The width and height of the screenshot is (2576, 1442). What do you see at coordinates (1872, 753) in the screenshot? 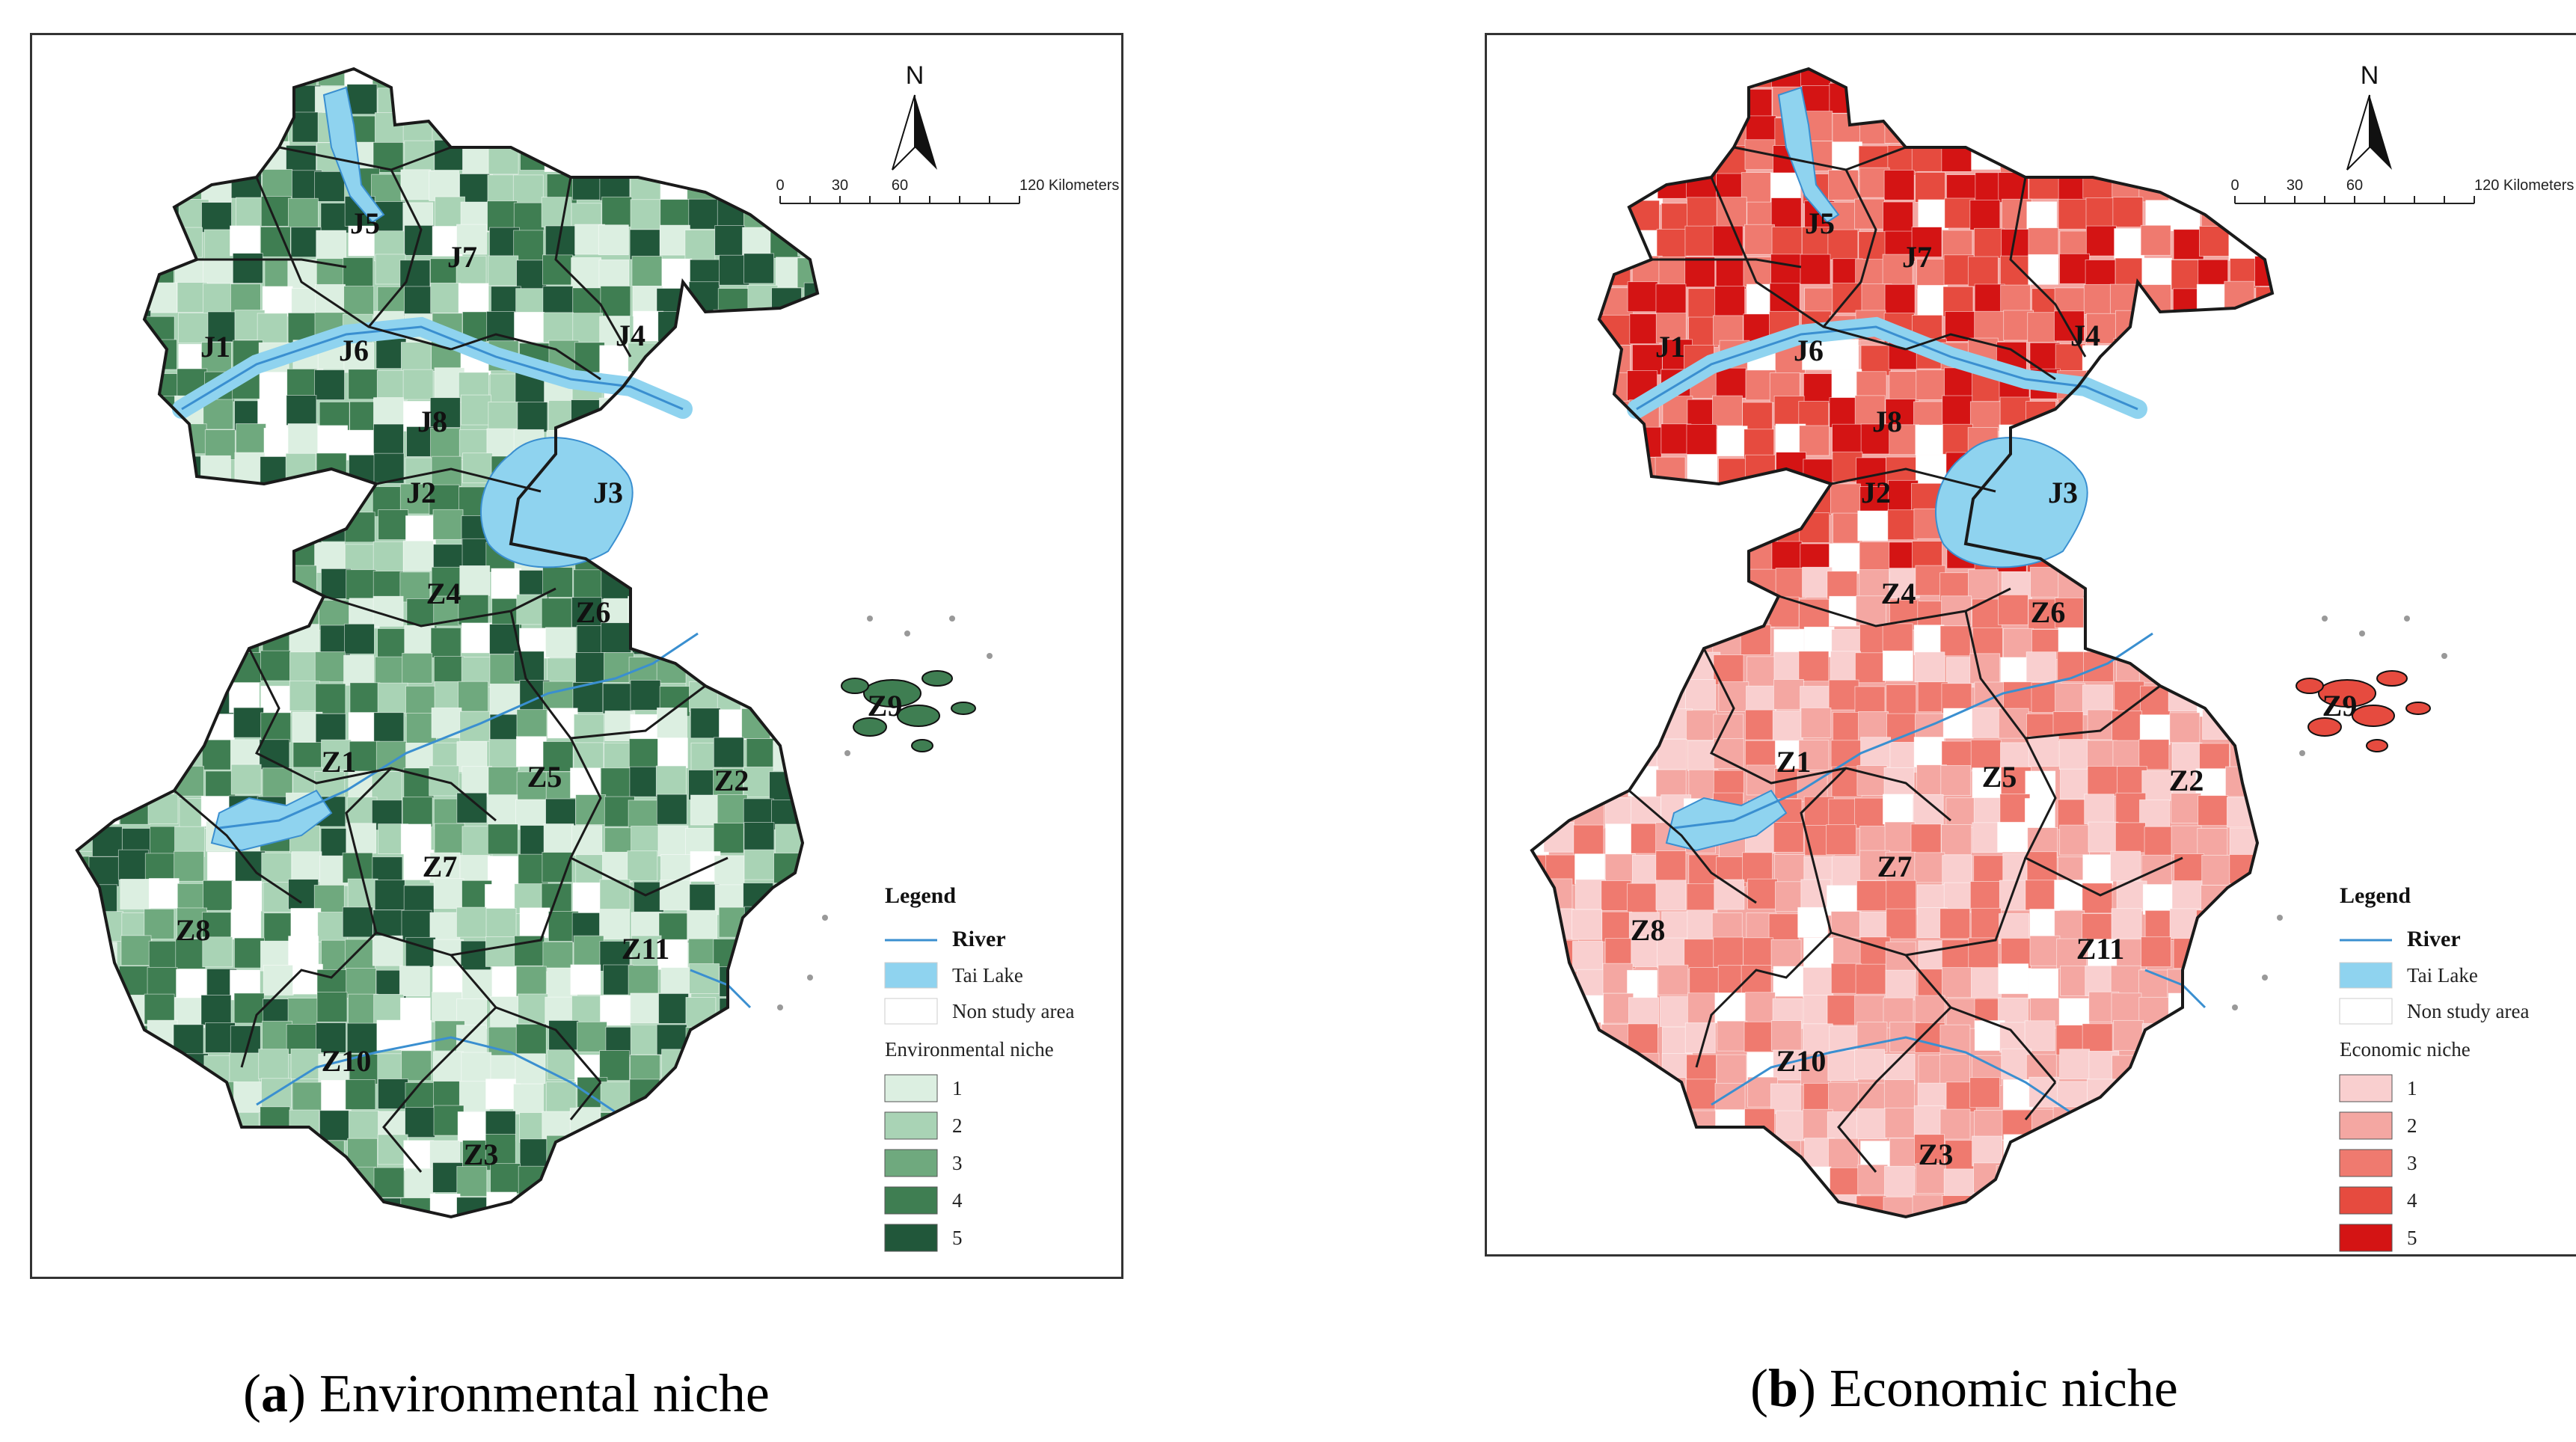
I see `river` at bounding box center [1872, 753].